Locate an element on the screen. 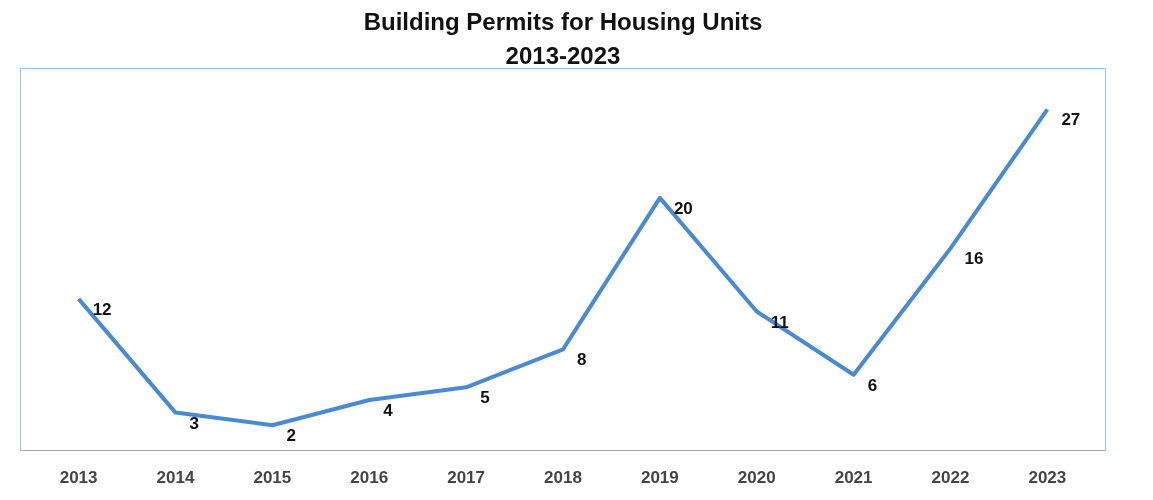 The image size is (1153, 500). data-label: 5 is located at coordinates (485, 398).